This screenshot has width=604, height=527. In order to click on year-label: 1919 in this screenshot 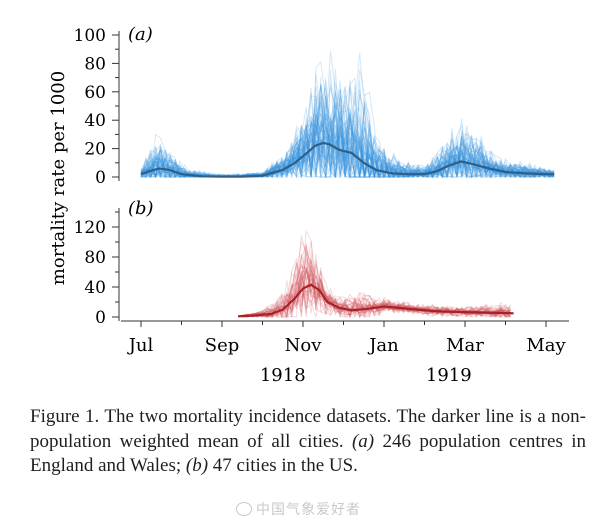, I will do `click(449, 375)`.